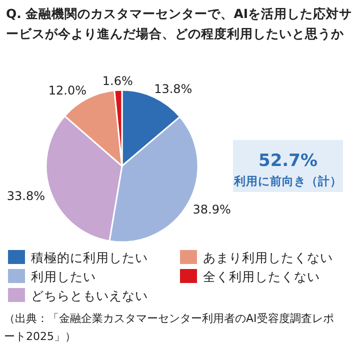 The height and width of the screenshot is (347, 360). I want to click on chart-title: Q. 金融機関のカスタマーセンターで、AIを活用した応対サービスが今より進んだ場合、どの程度利用したいと思うか, so click(180, 24).